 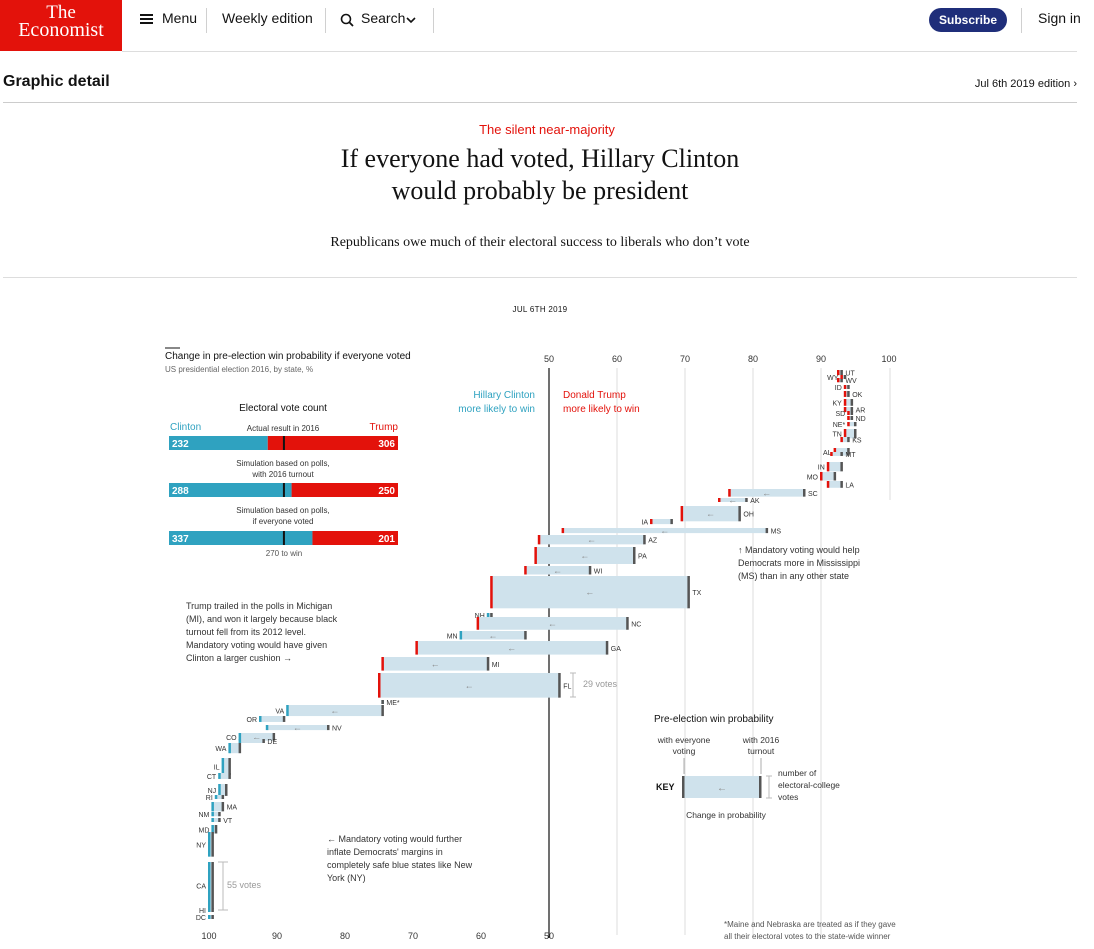 I want to click on state-label: AK, so click(x=755, y=501).